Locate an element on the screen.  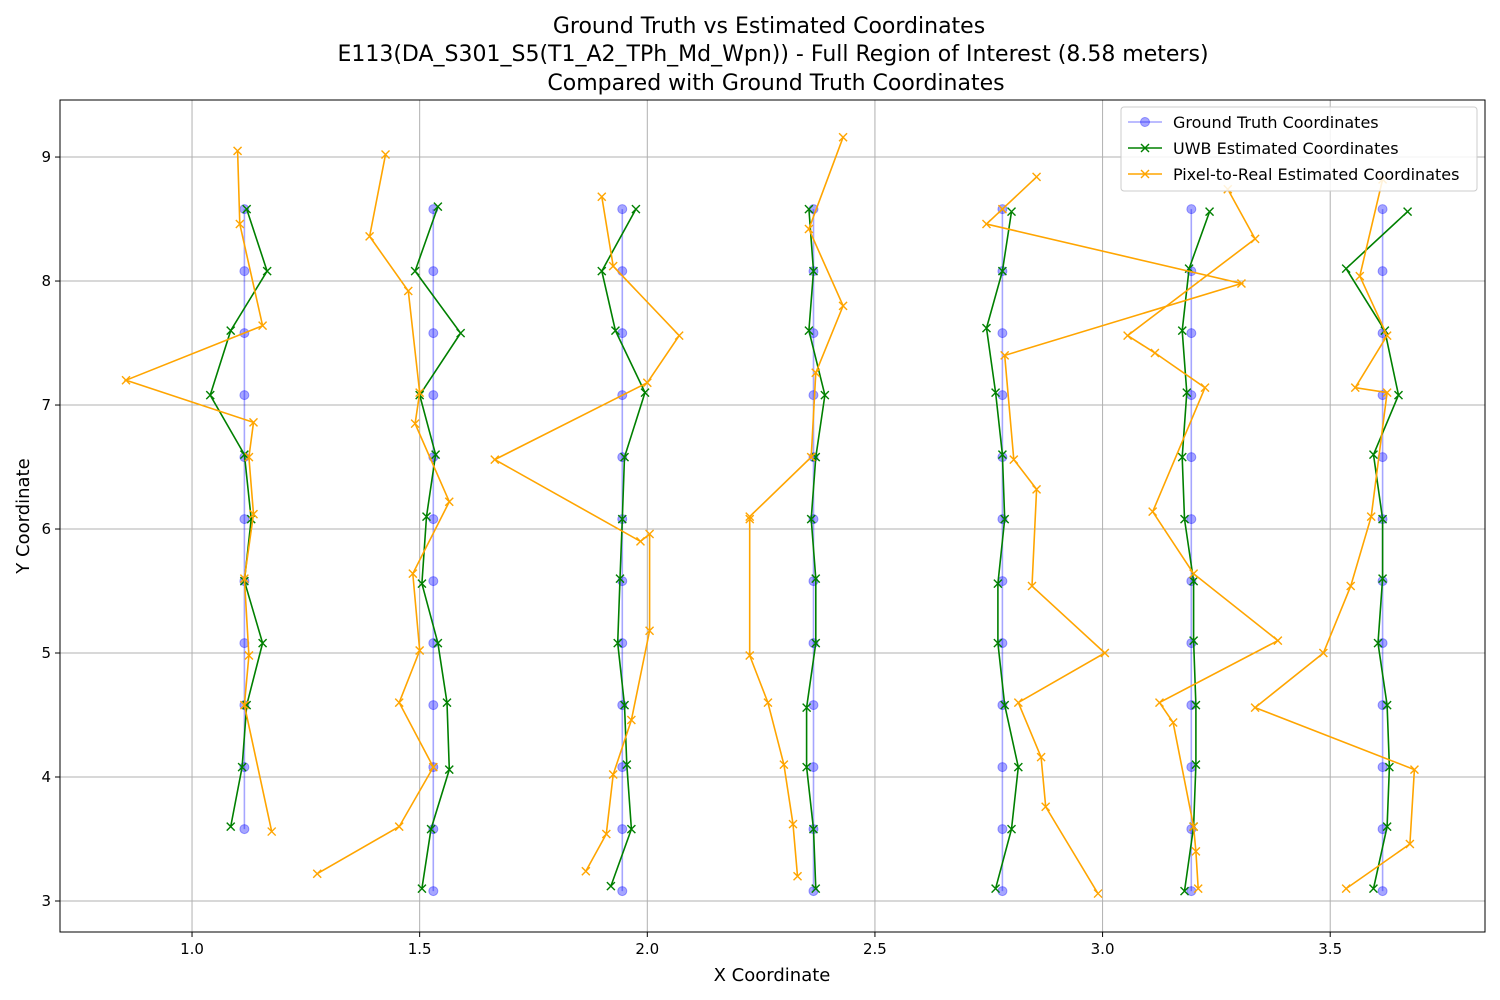
legend-marker-ground_truth is located at coordinates (1145, 122).